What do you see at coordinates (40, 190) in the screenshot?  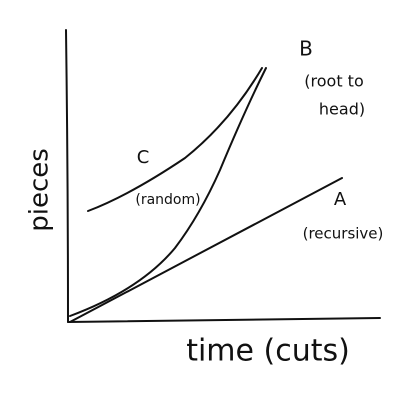 I see `y-axis-label: pieces` at bounding box center [40, 190].